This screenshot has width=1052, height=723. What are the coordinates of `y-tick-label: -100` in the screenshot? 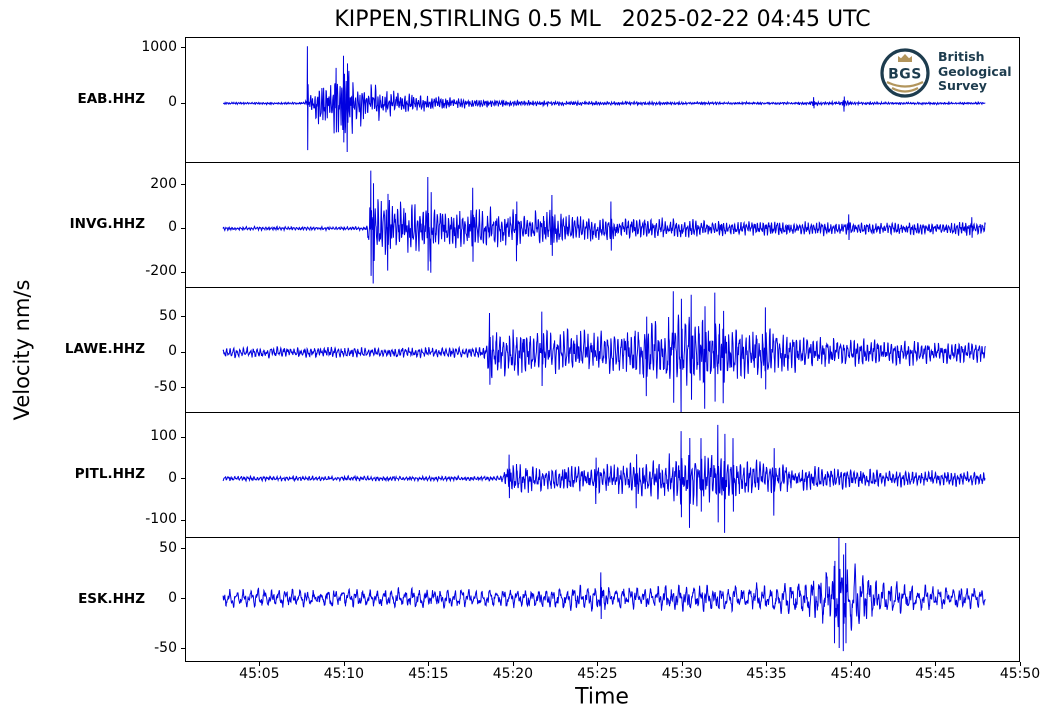 It's located at (161, 519).